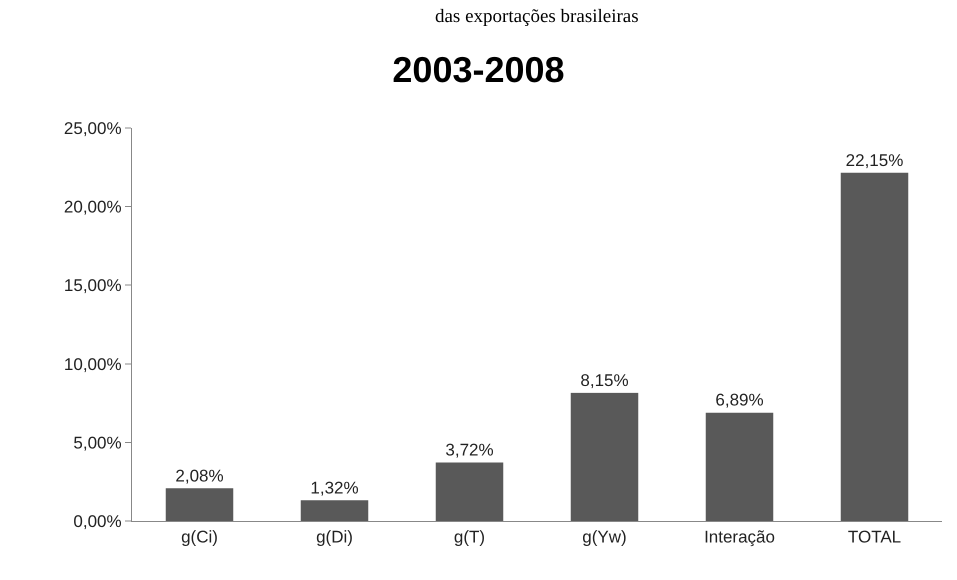 The height and width of the screenshot is (580, 957). What do you see at coordinates (478, 69) in the screenshot?
I see `chart-title: 2003-2008` at bounding box center [478, 69].